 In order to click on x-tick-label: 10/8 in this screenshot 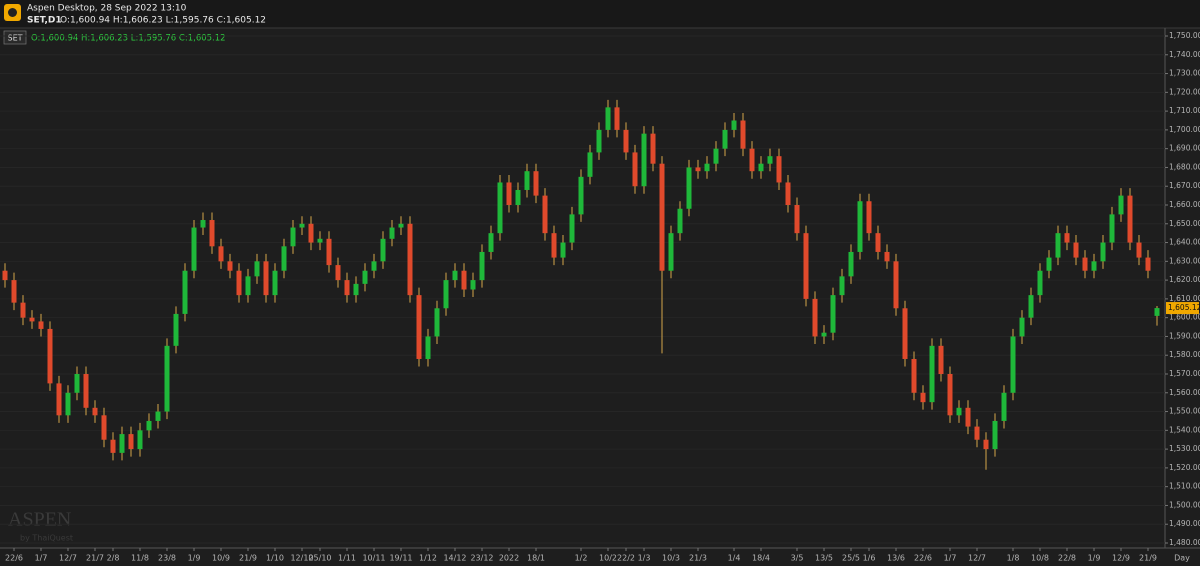, I will do `click(1040, 558)`.